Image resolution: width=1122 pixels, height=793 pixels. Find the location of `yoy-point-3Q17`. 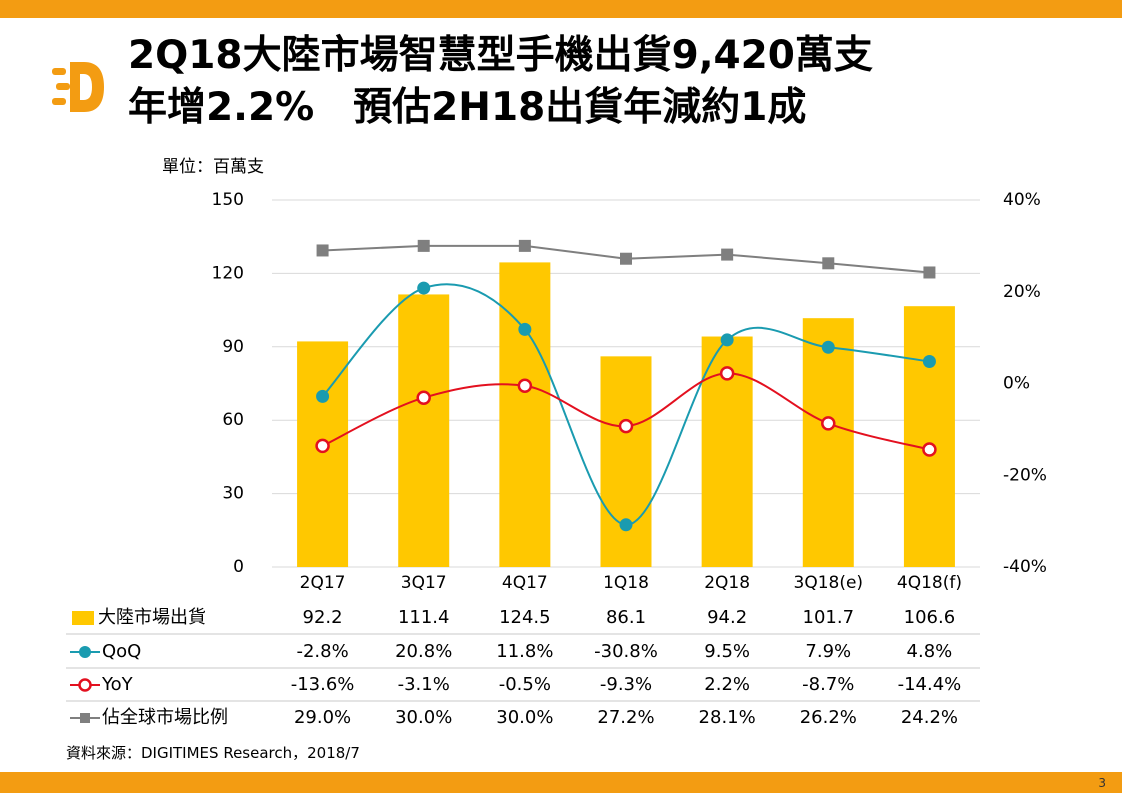

yoy-point-3Q17 is located at coordinates (423, 397).